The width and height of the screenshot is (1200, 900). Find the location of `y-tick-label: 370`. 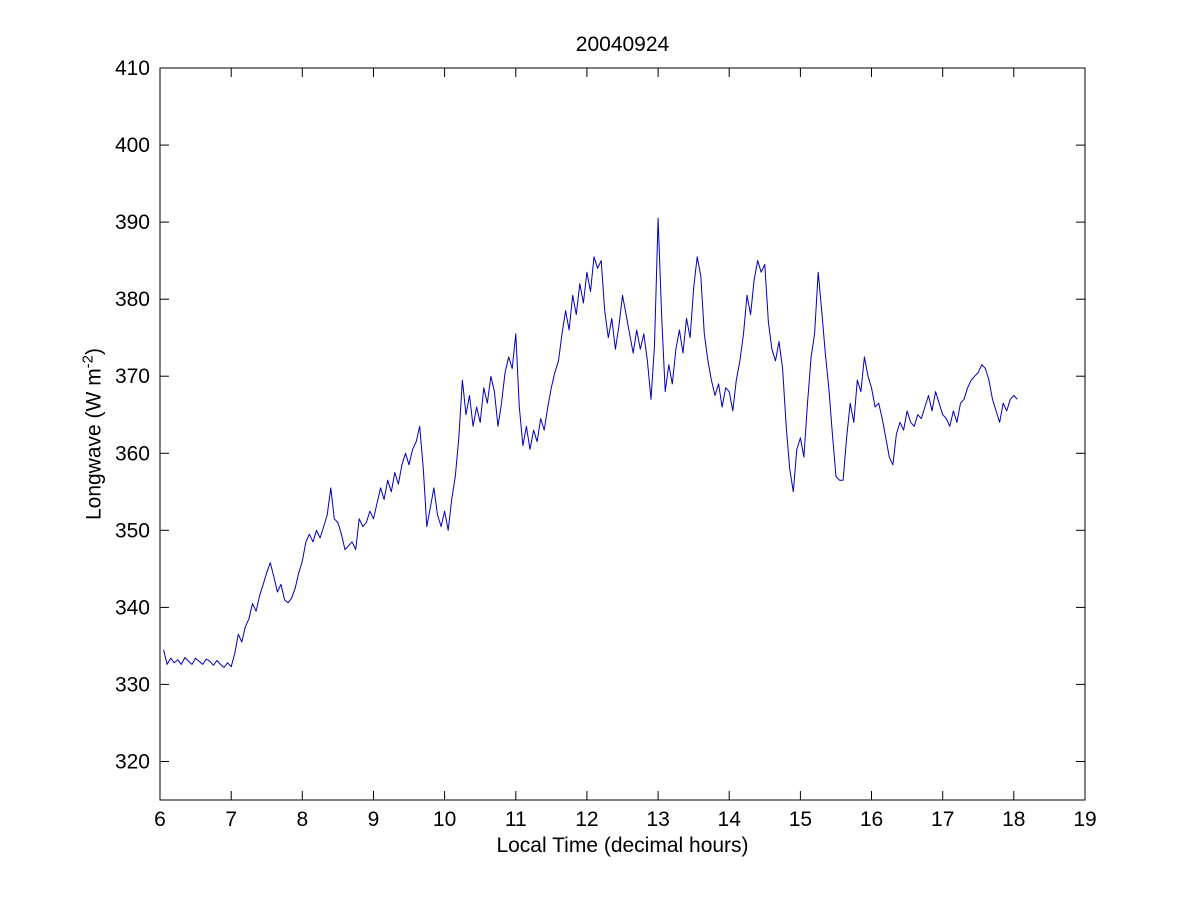

y-tick-label: 370 is located at coordinates (132, 376).